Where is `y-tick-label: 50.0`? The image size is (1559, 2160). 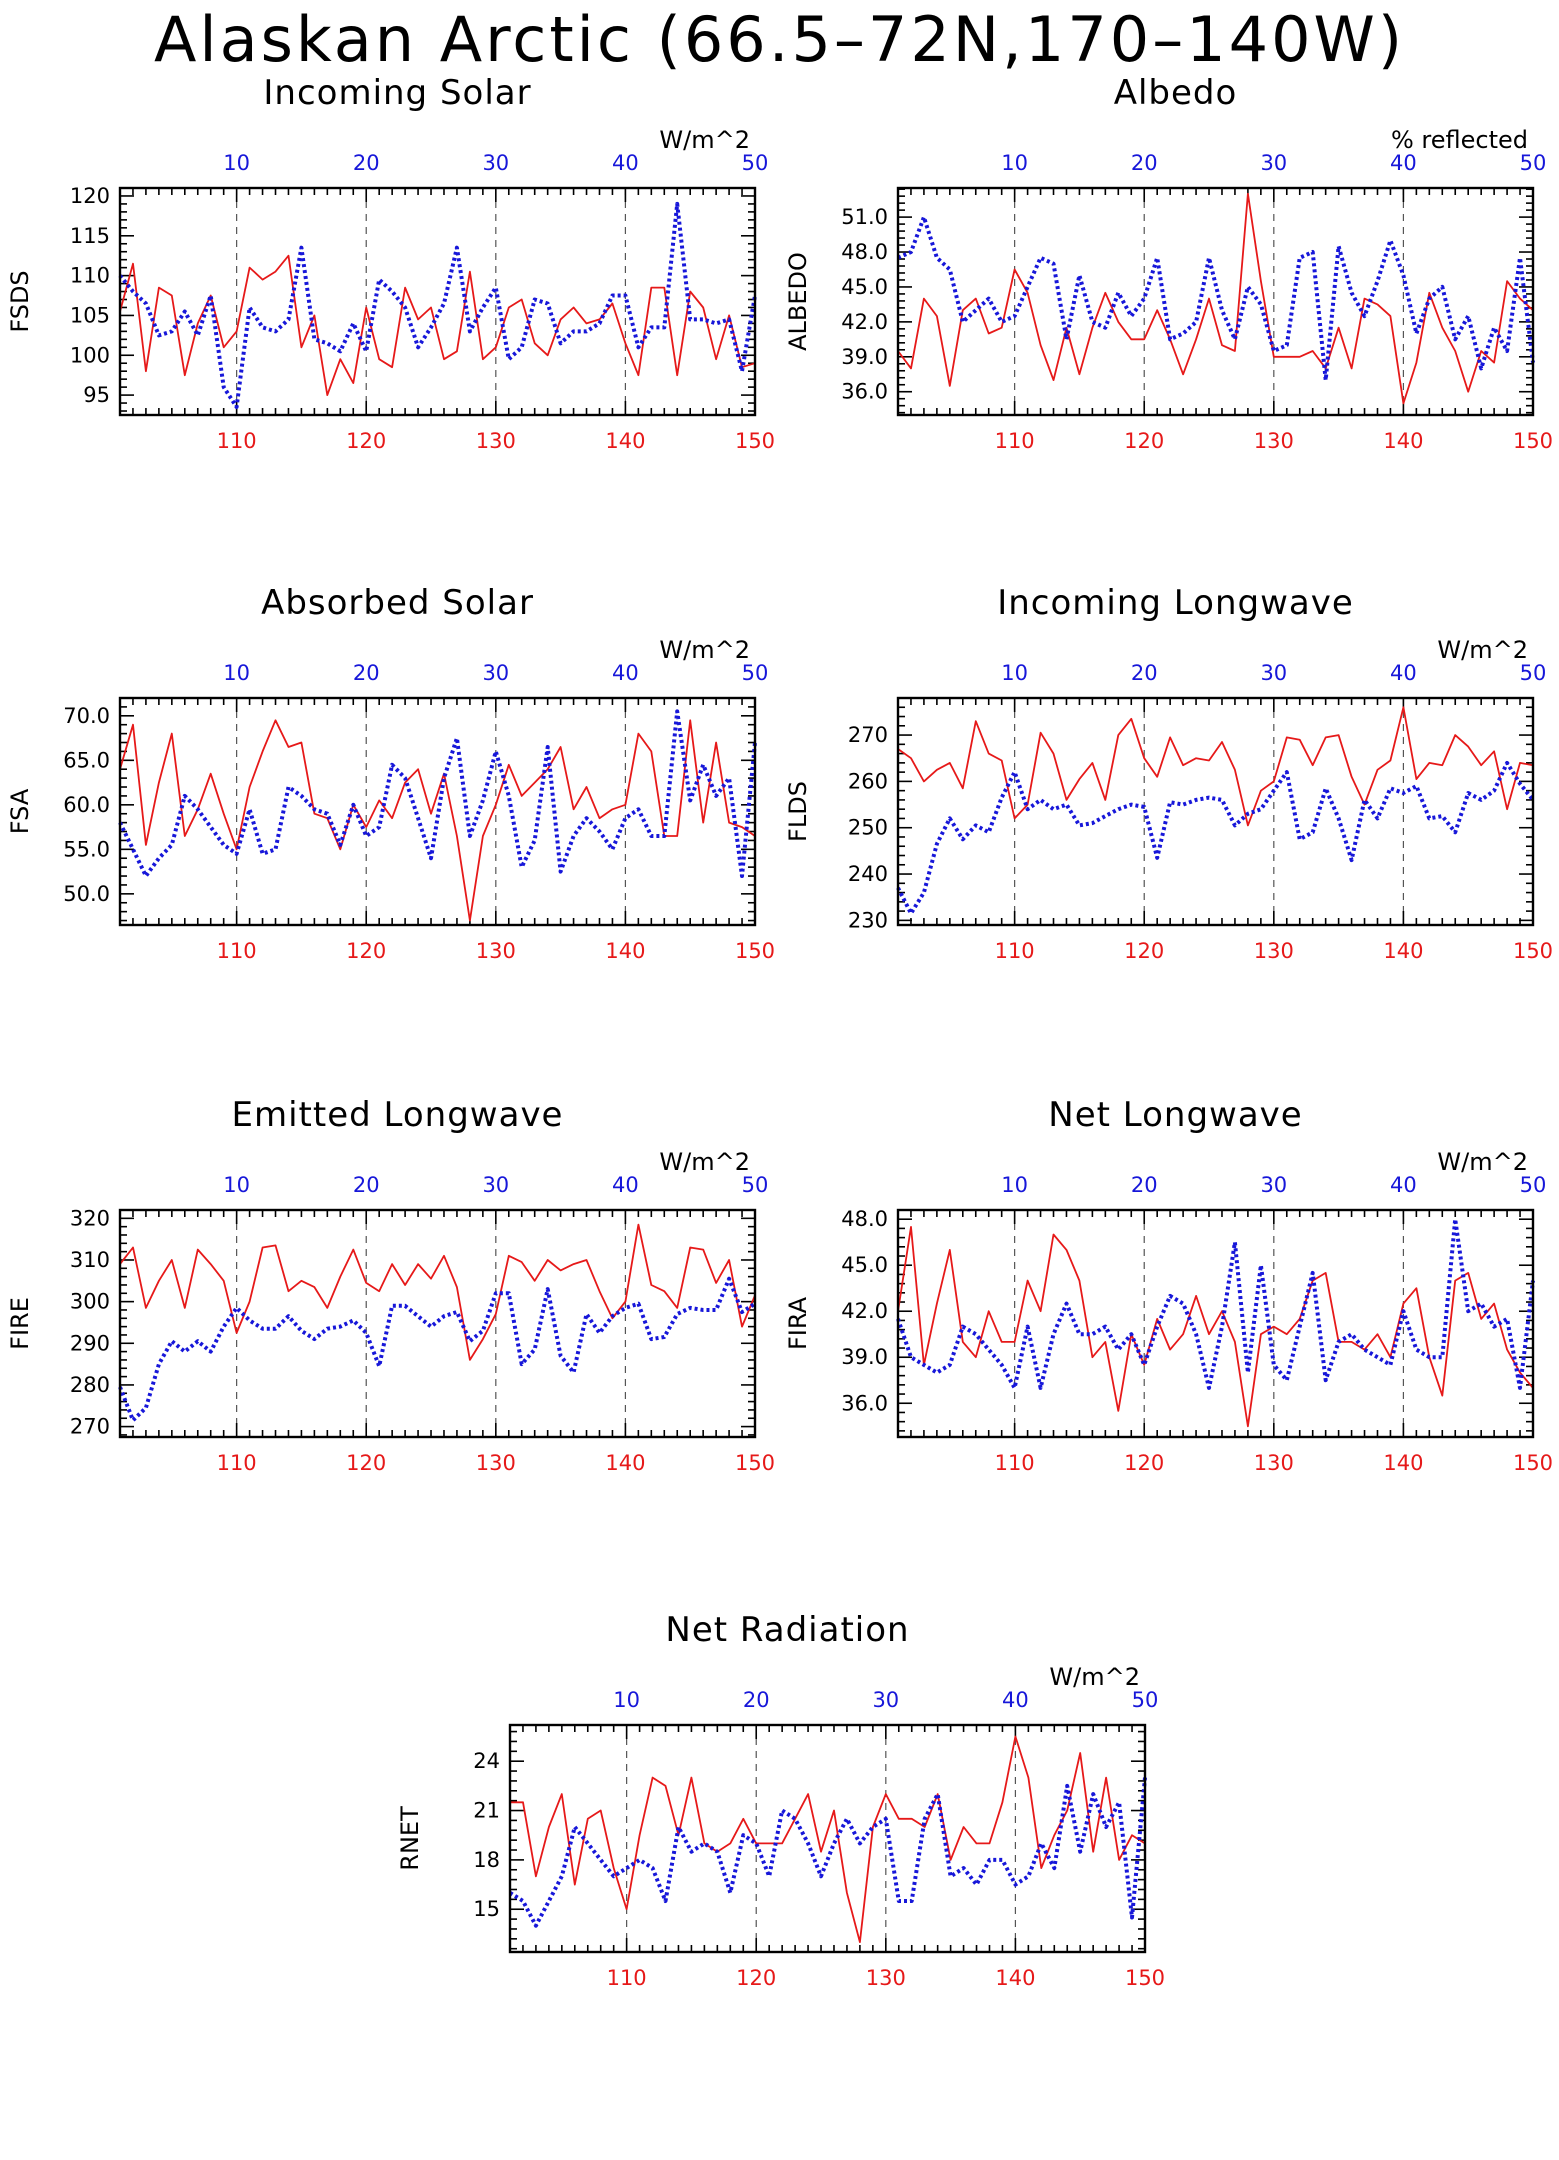 y-tick-label: 50.0 is located at coordinates (86, 894).